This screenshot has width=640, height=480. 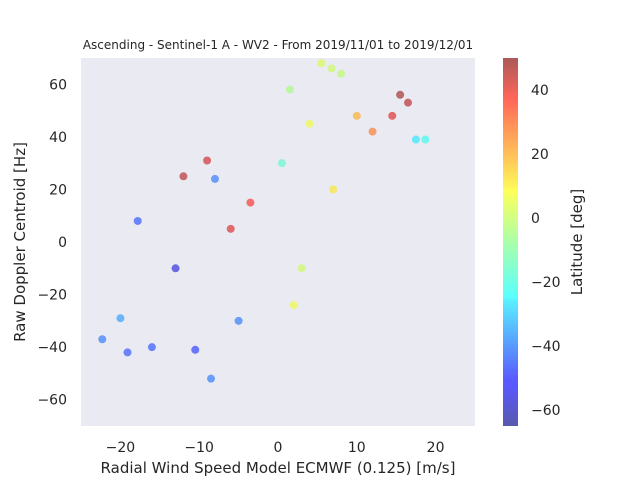 I want to click on y-tick-labels: −60 −40 −20 0 20 40 60, so click(x=52, y=242).